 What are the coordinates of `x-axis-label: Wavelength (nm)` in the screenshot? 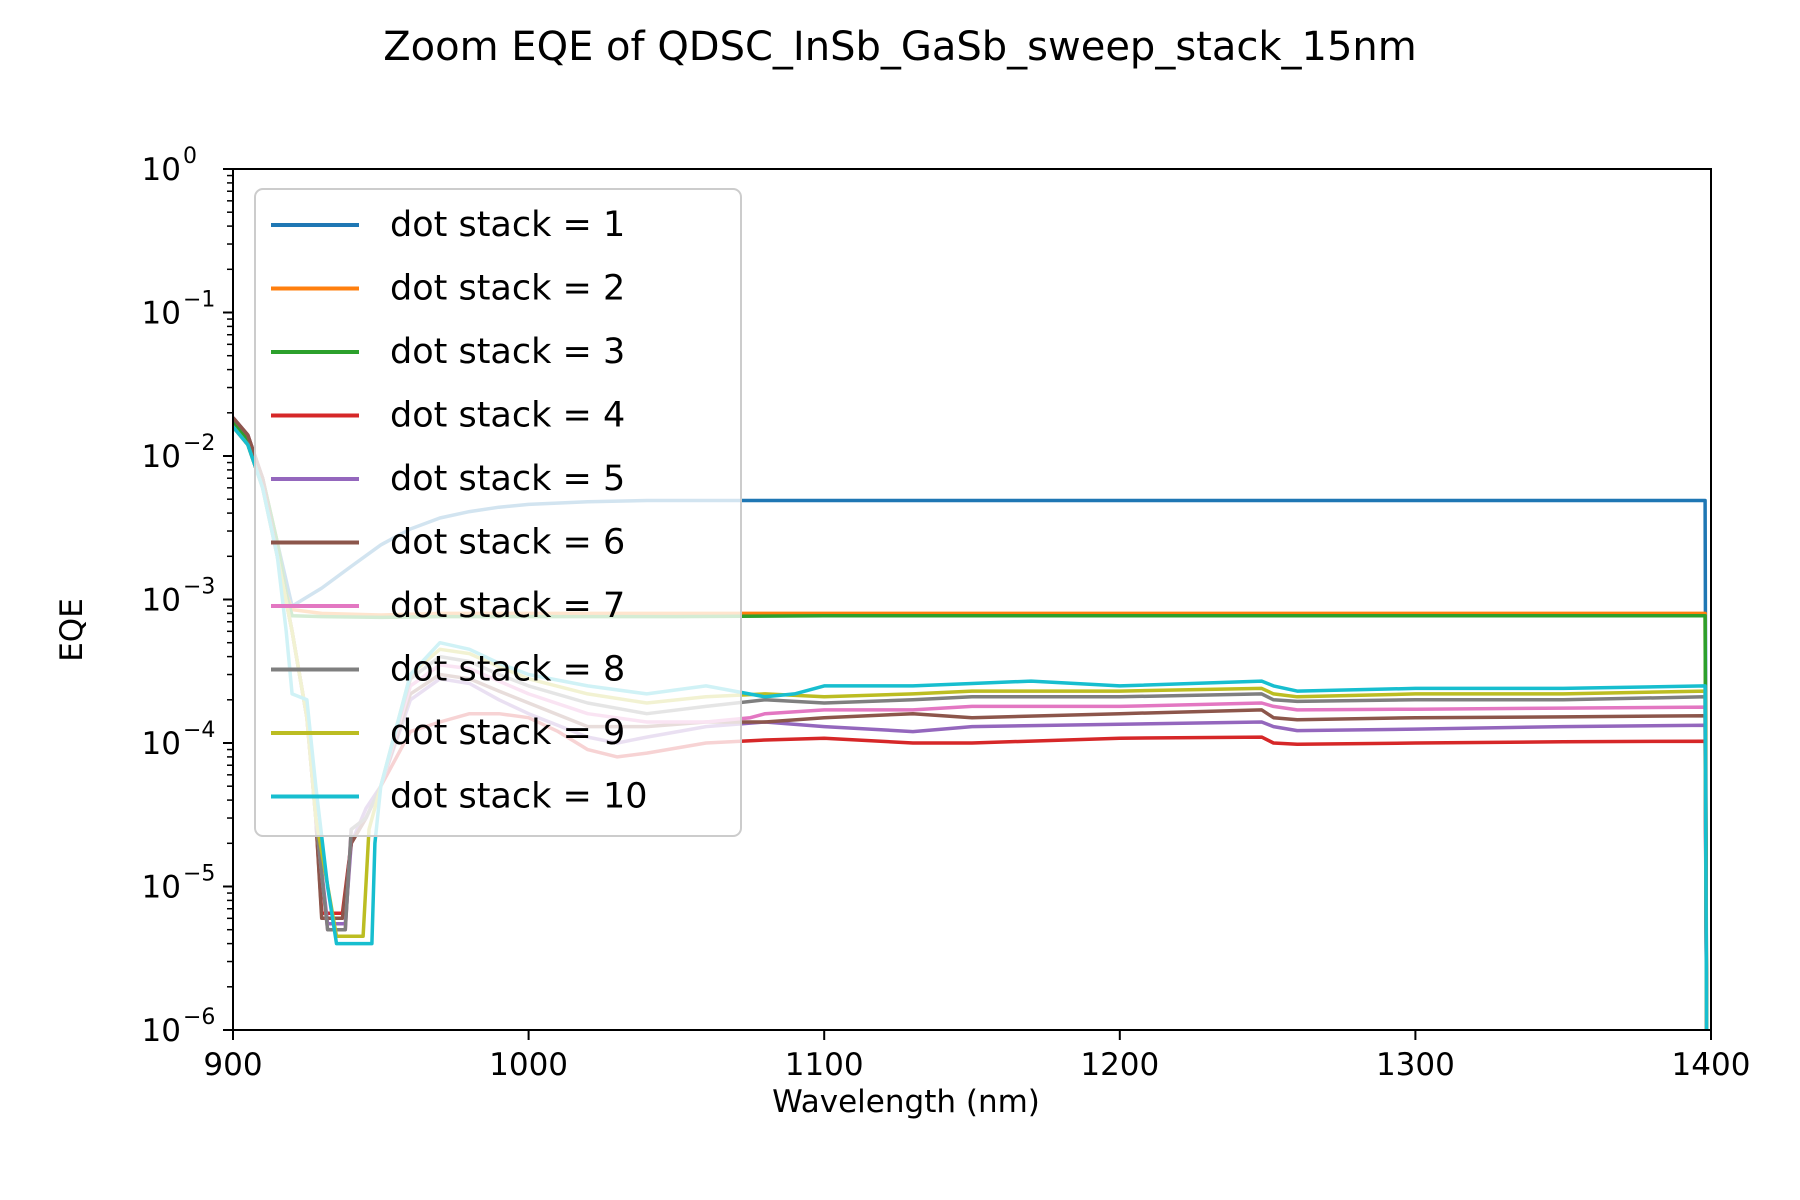 It's located at (906, 1102).